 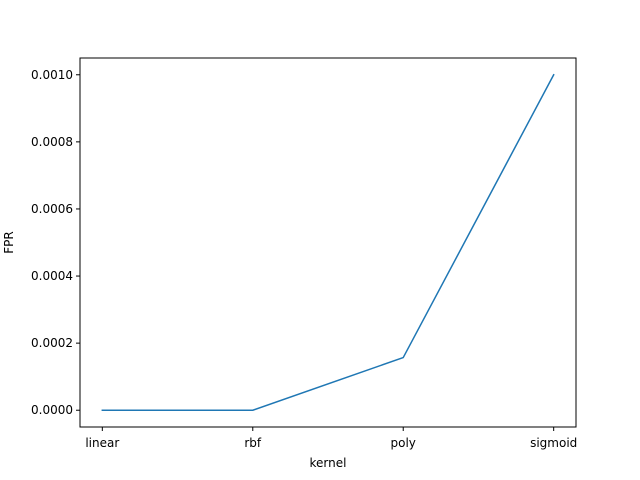 I want to click on x-tick-label: sigmoid, so click(x=553, y=443).